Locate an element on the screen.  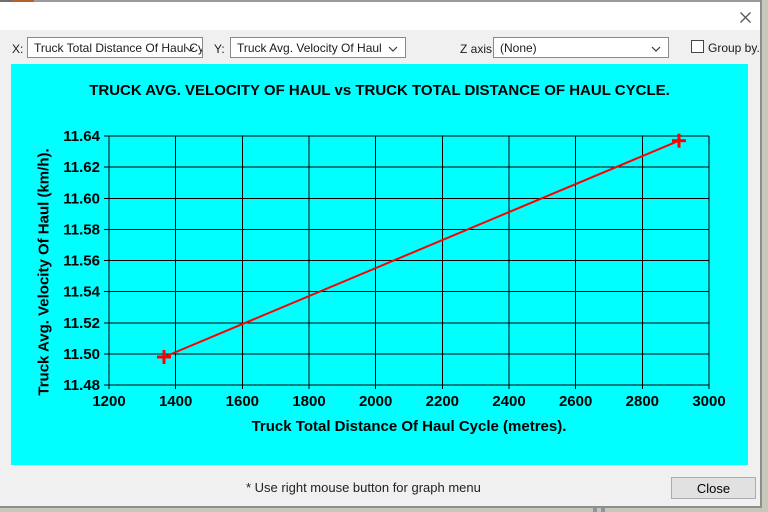
close-icon is located at coordinates (745, 17).